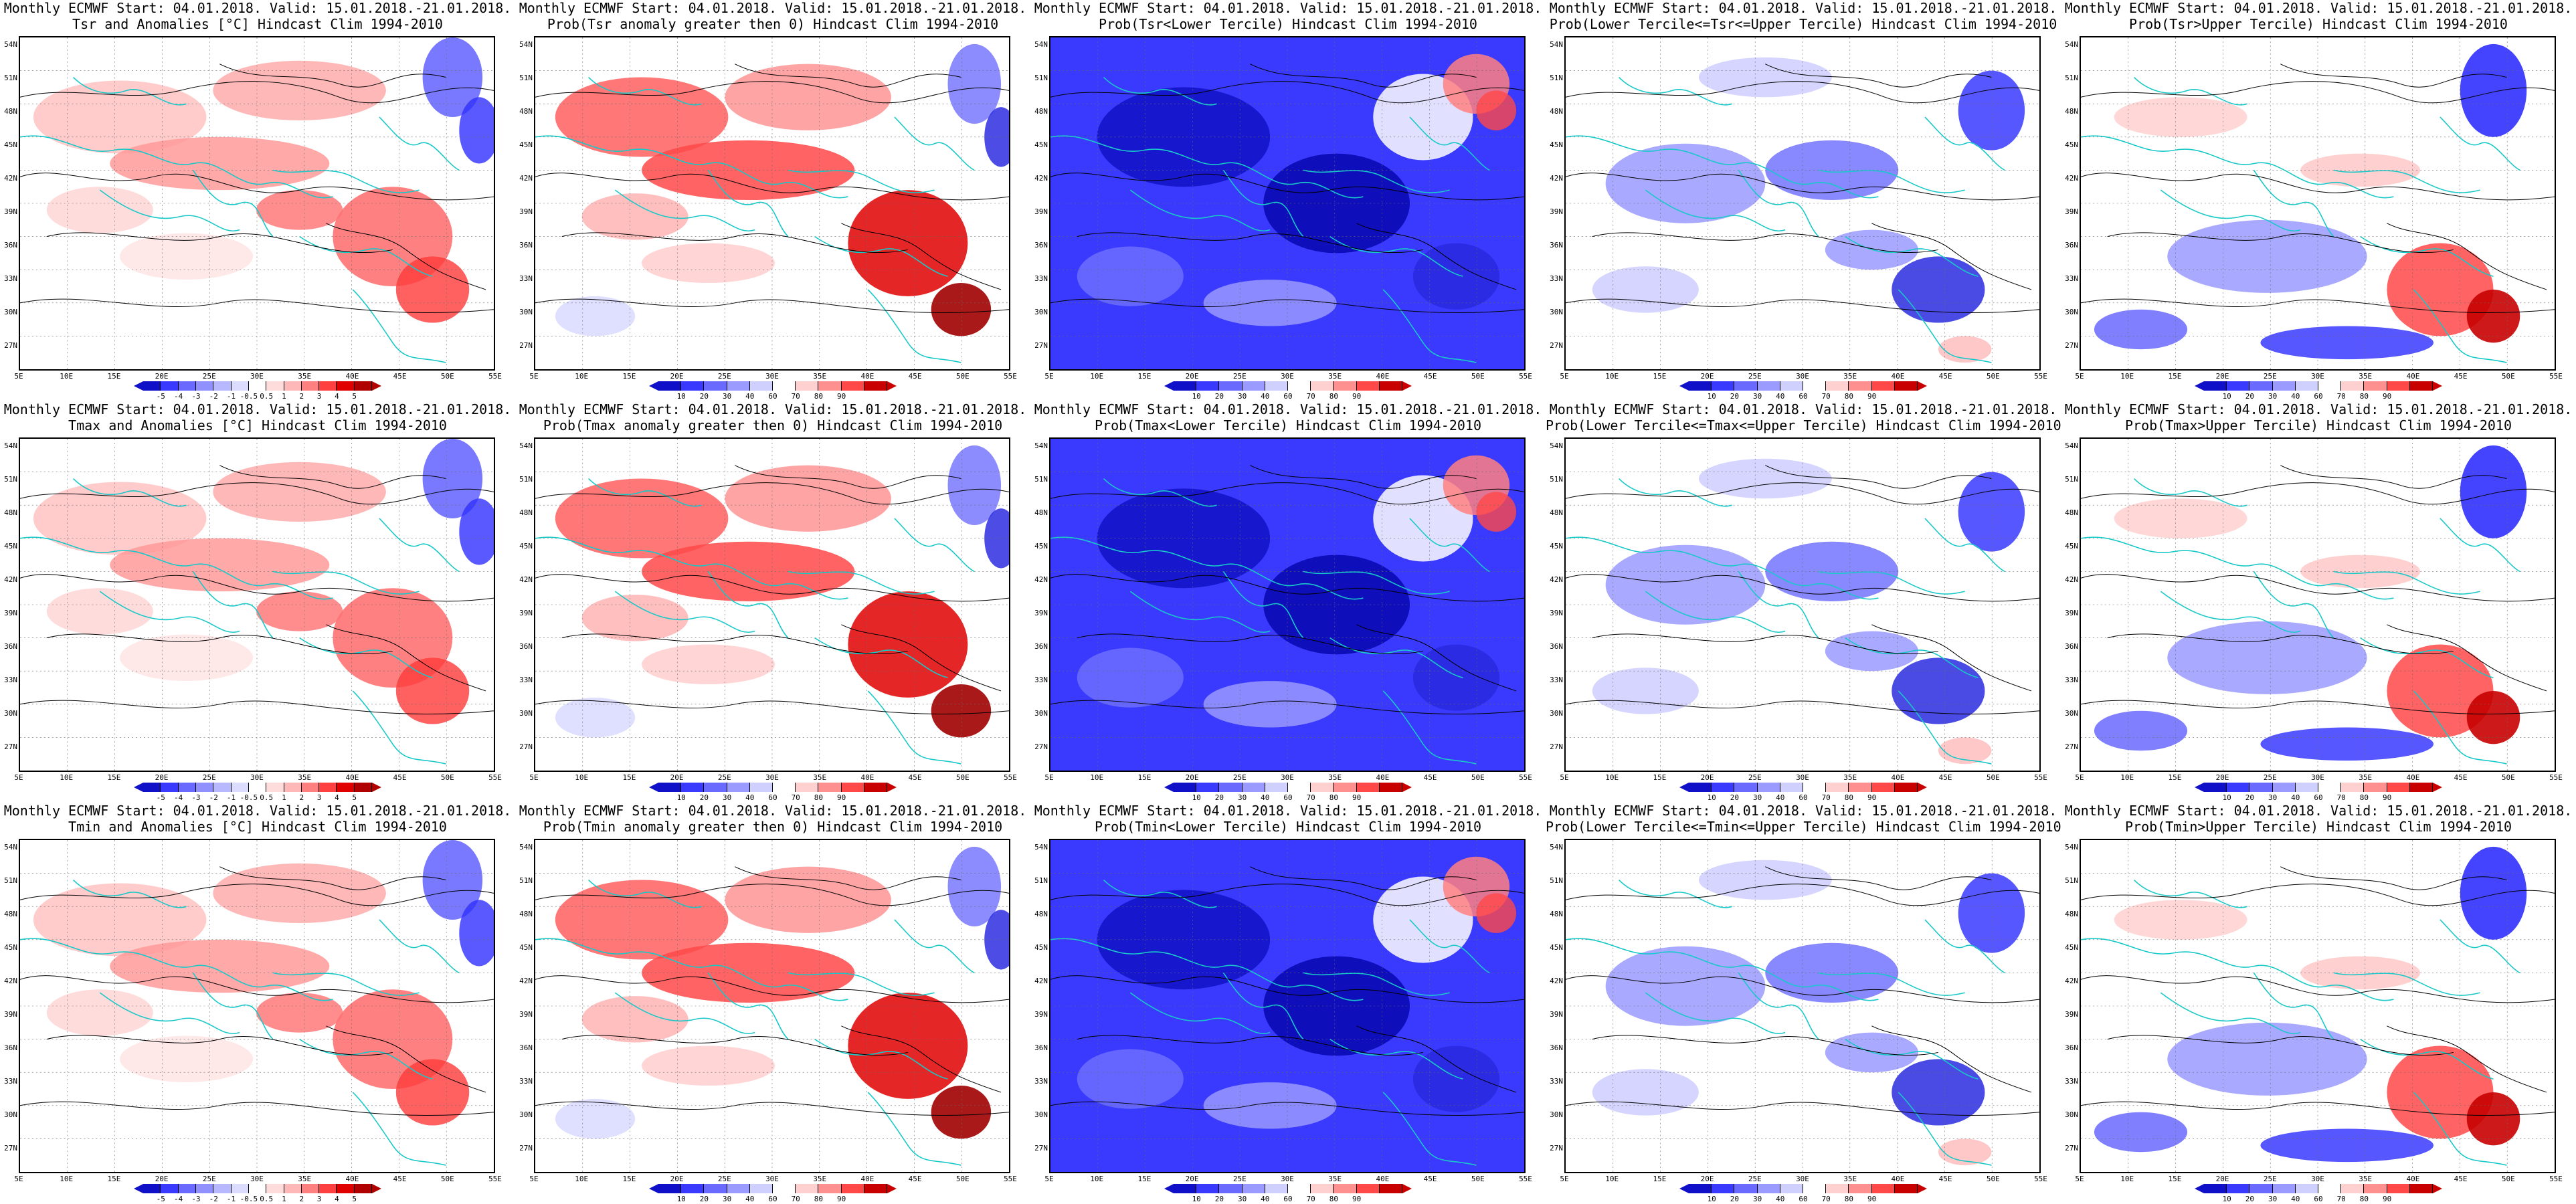 The width and height of the screenshot is (2576, 1204). What do you see at coordinates (2071, 179) in the screenshot?
I see `latitude-label: 42N` at bounding box center [2071, 179].